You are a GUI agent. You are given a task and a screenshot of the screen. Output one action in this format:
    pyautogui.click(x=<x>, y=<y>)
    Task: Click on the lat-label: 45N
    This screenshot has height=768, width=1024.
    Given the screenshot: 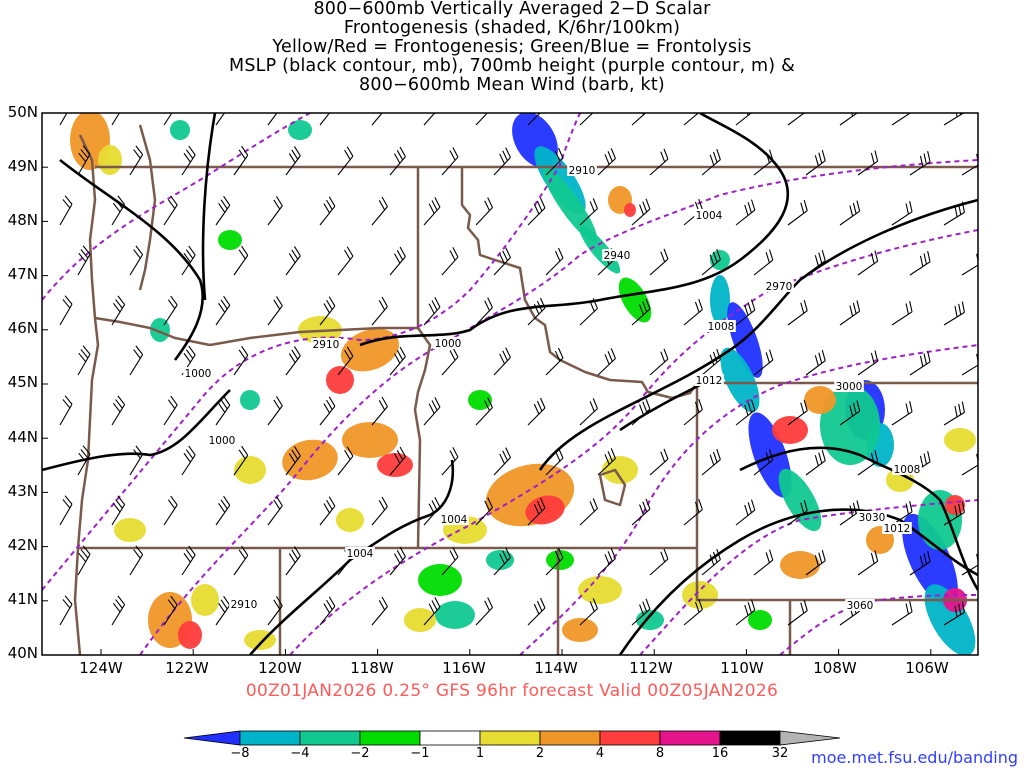 What is the action you would take?
    pyautogui.click(x=22, y=382)
    